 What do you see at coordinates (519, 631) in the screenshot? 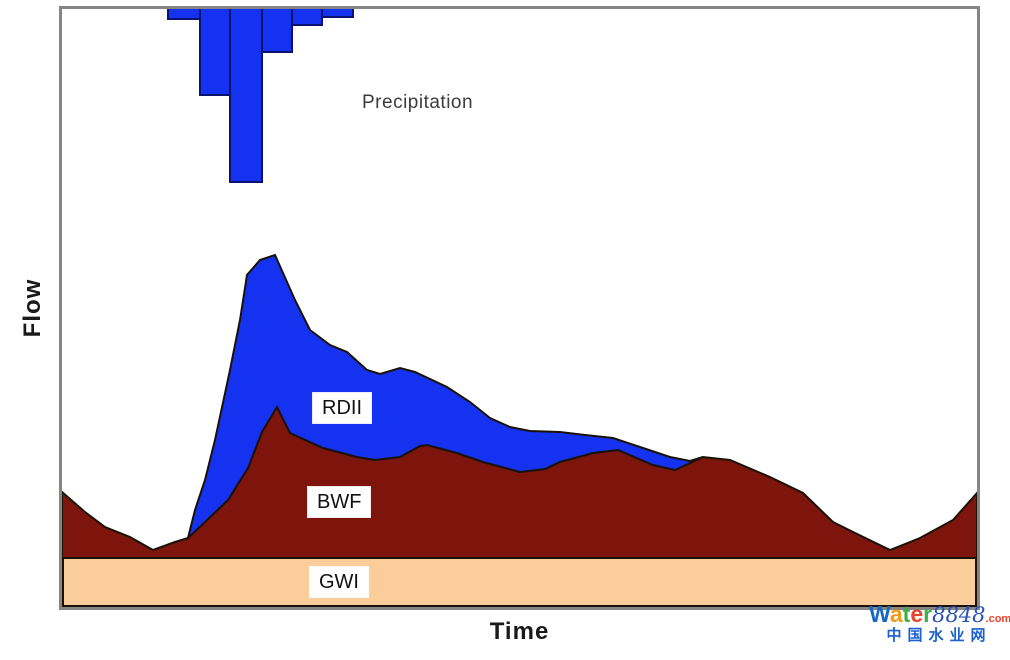
I see `x-axis-label: Time` at bounding box center [519, 631].